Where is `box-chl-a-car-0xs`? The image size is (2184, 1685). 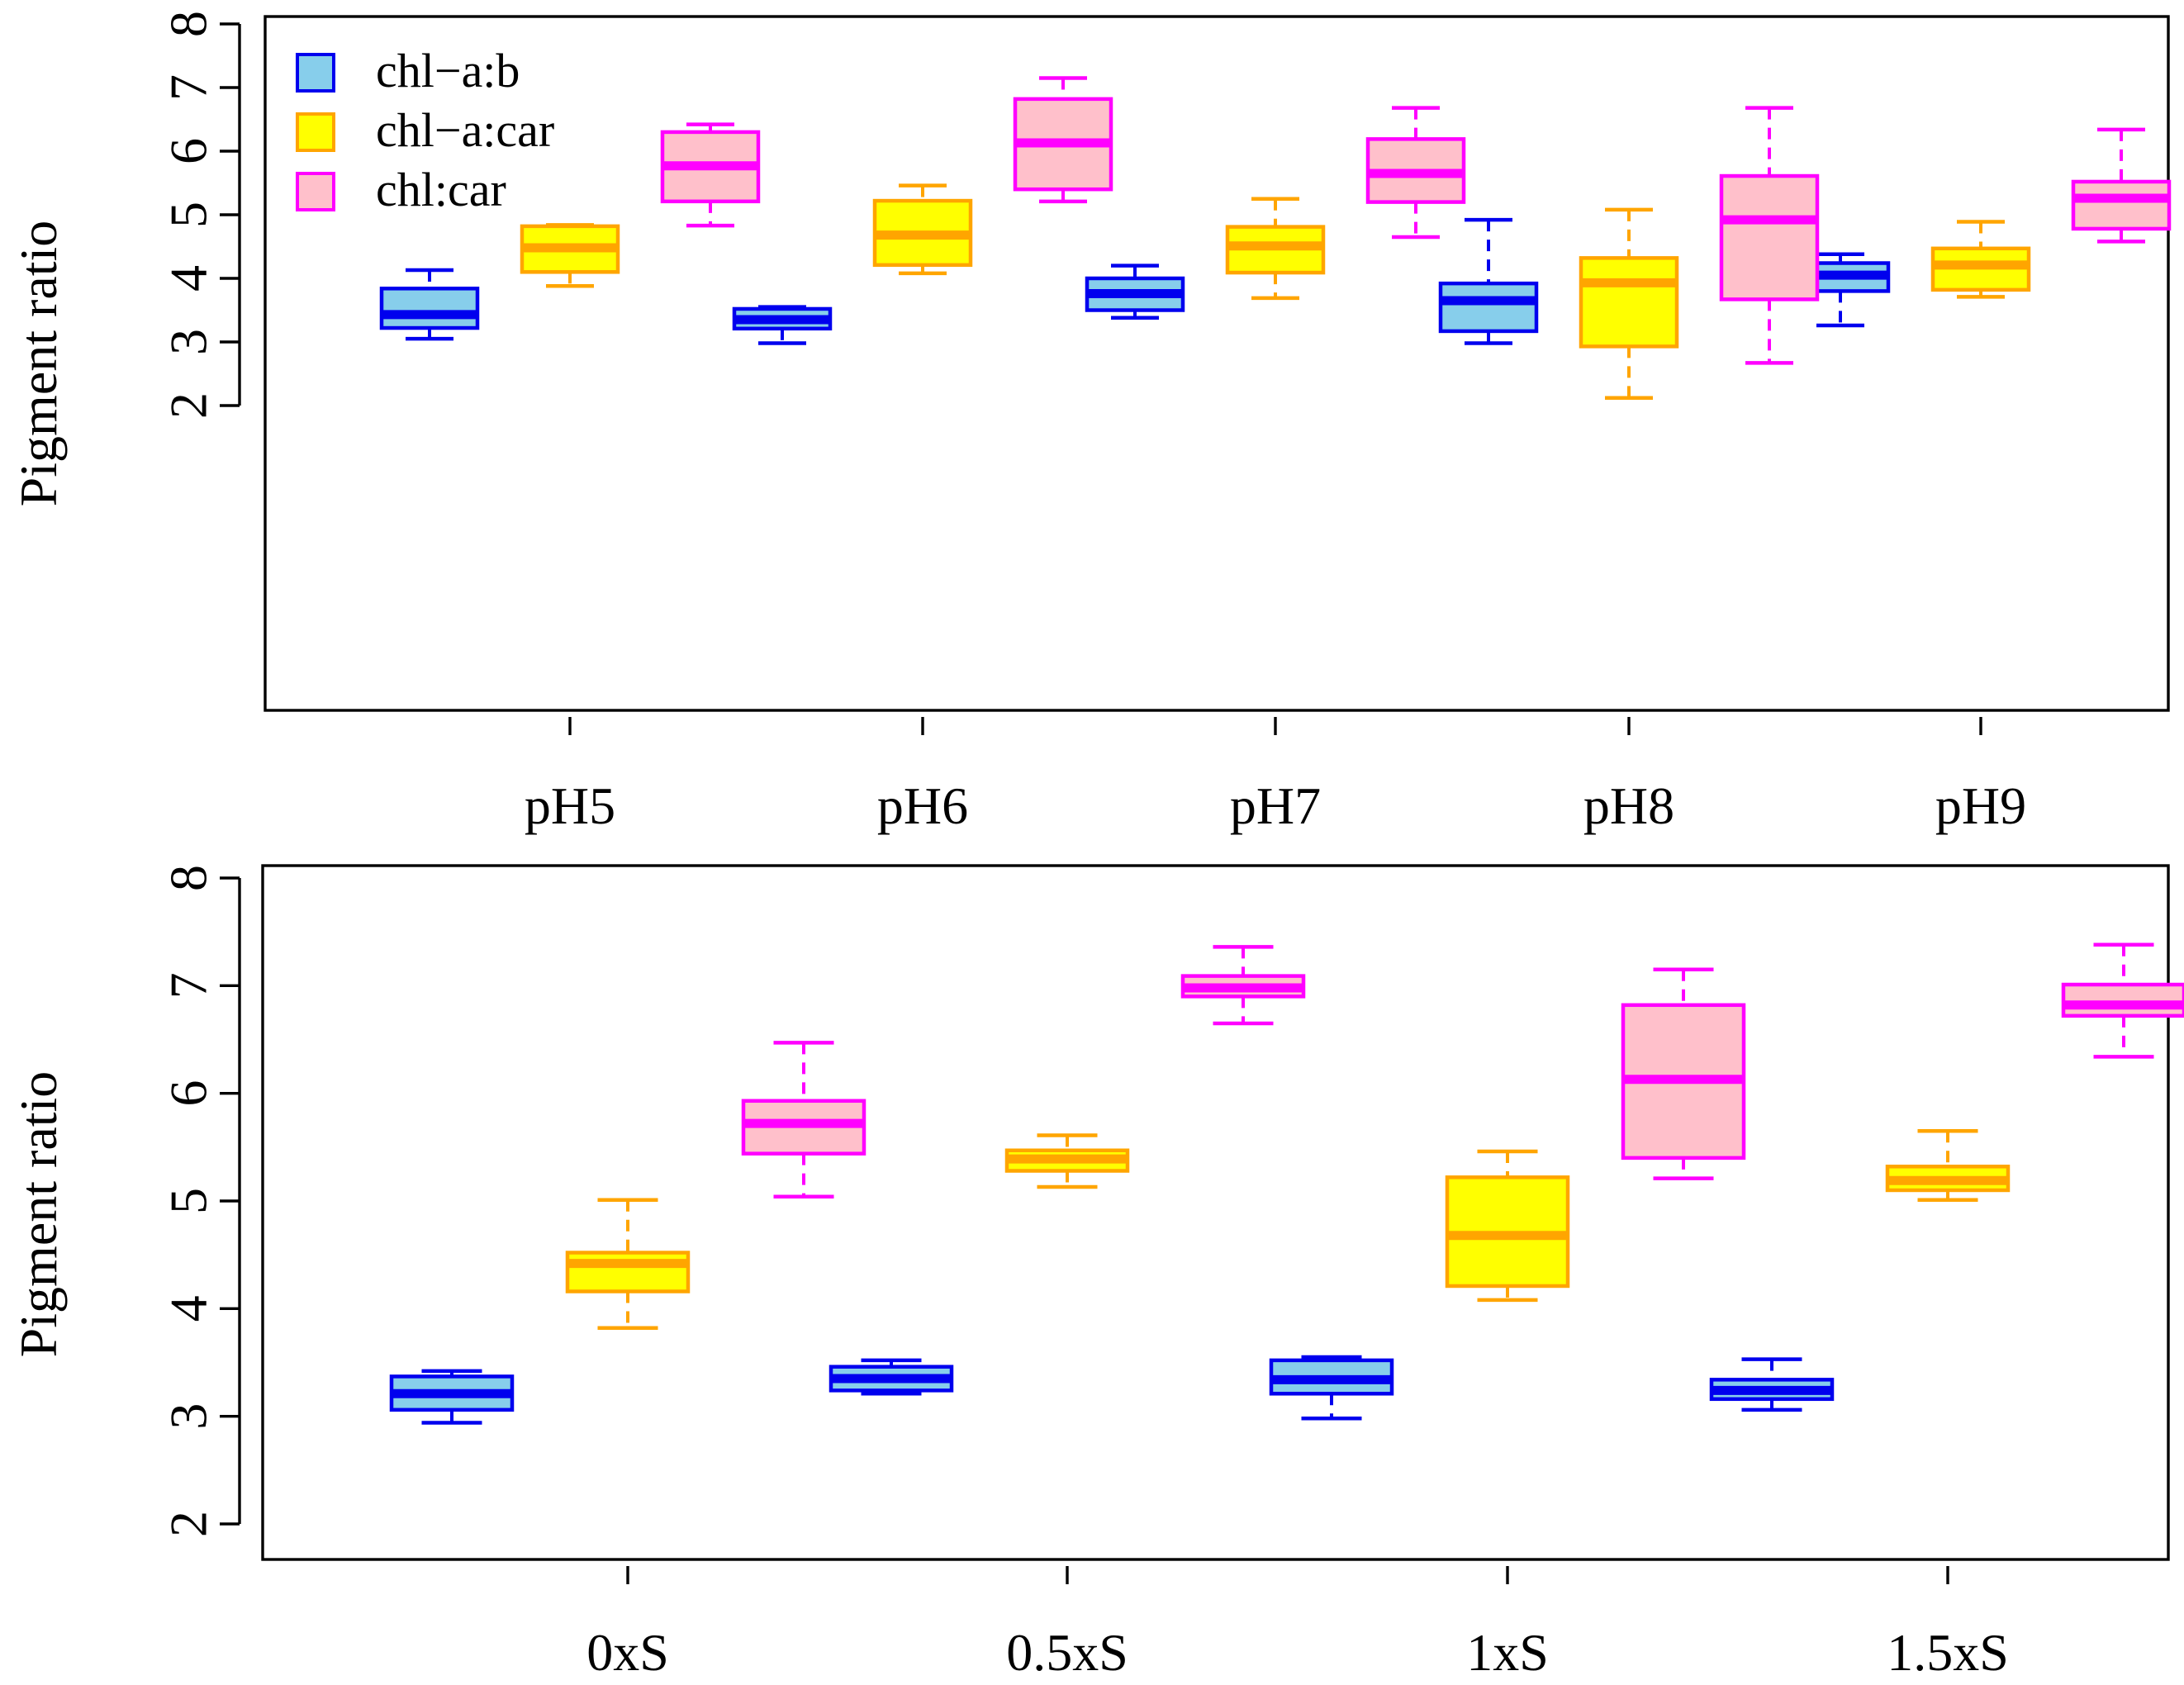
box-chl-a-car-0xs is located at coordinates (628, 1264).